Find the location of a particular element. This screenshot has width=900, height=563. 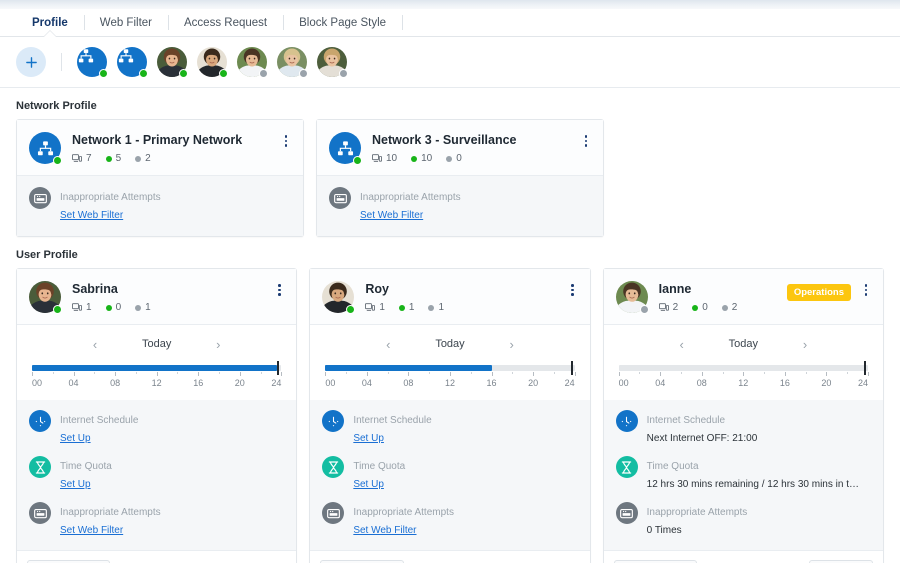

timeline-ticks is located at coordinates (450, 374).